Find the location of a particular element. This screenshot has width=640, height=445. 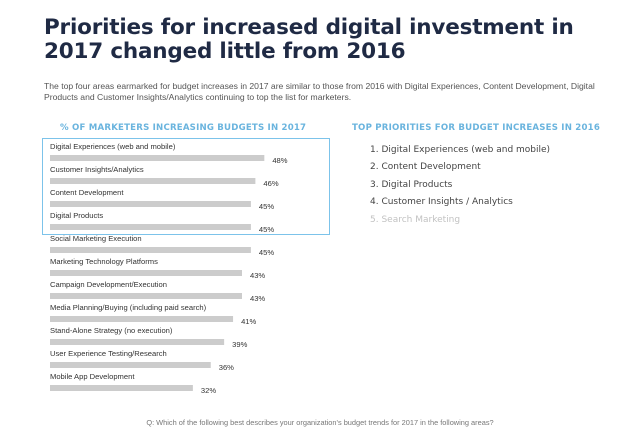

bar-value-label: 41% is located at coordinates (248, 321).